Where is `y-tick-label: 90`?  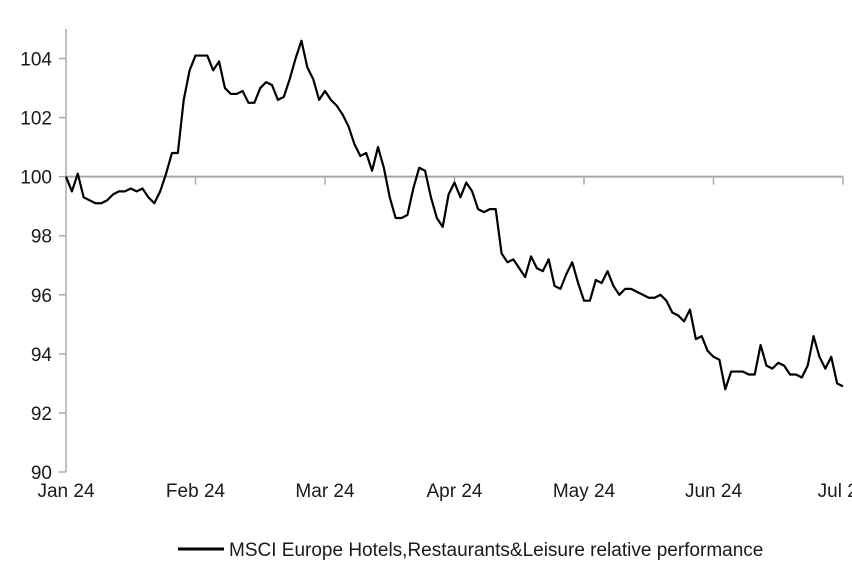
y-tick-label: 90 is located at coordinates (41, 473).